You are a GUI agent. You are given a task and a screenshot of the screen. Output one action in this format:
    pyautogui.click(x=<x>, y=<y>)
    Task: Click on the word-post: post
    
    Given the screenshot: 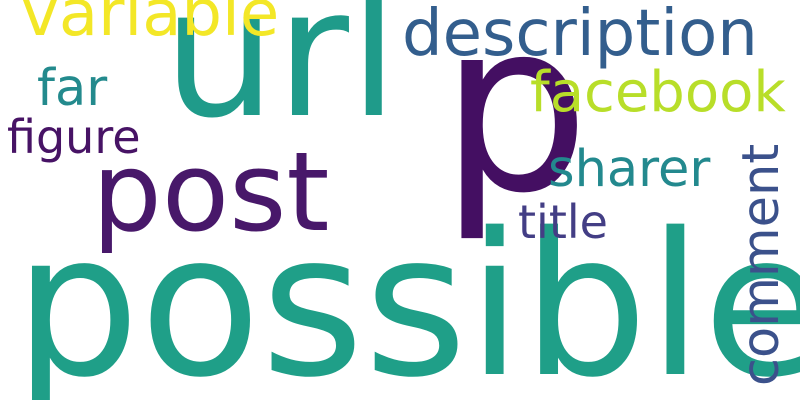 What is the action you would take?
    pyautogui.click(x=211, y=192)
    